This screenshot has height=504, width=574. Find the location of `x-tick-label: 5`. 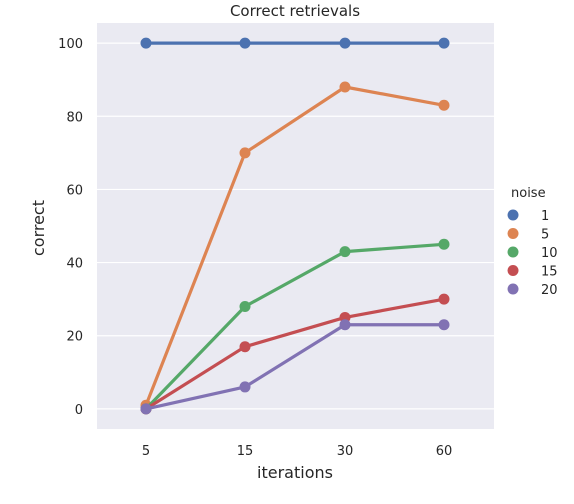

x-tick-label: 5 is located at coordinates (146, 451).